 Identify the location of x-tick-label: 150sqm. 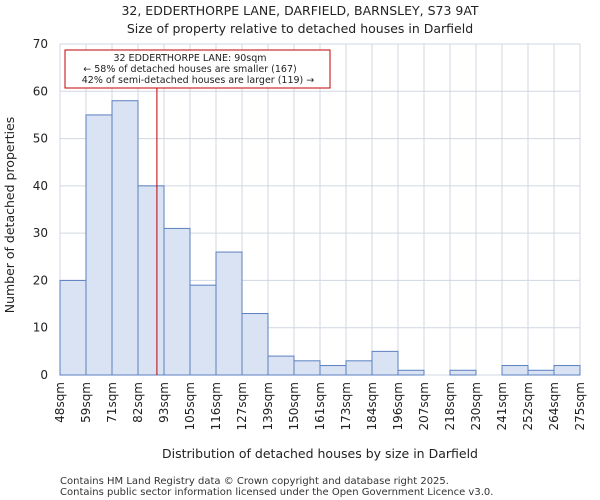
(294, 406).